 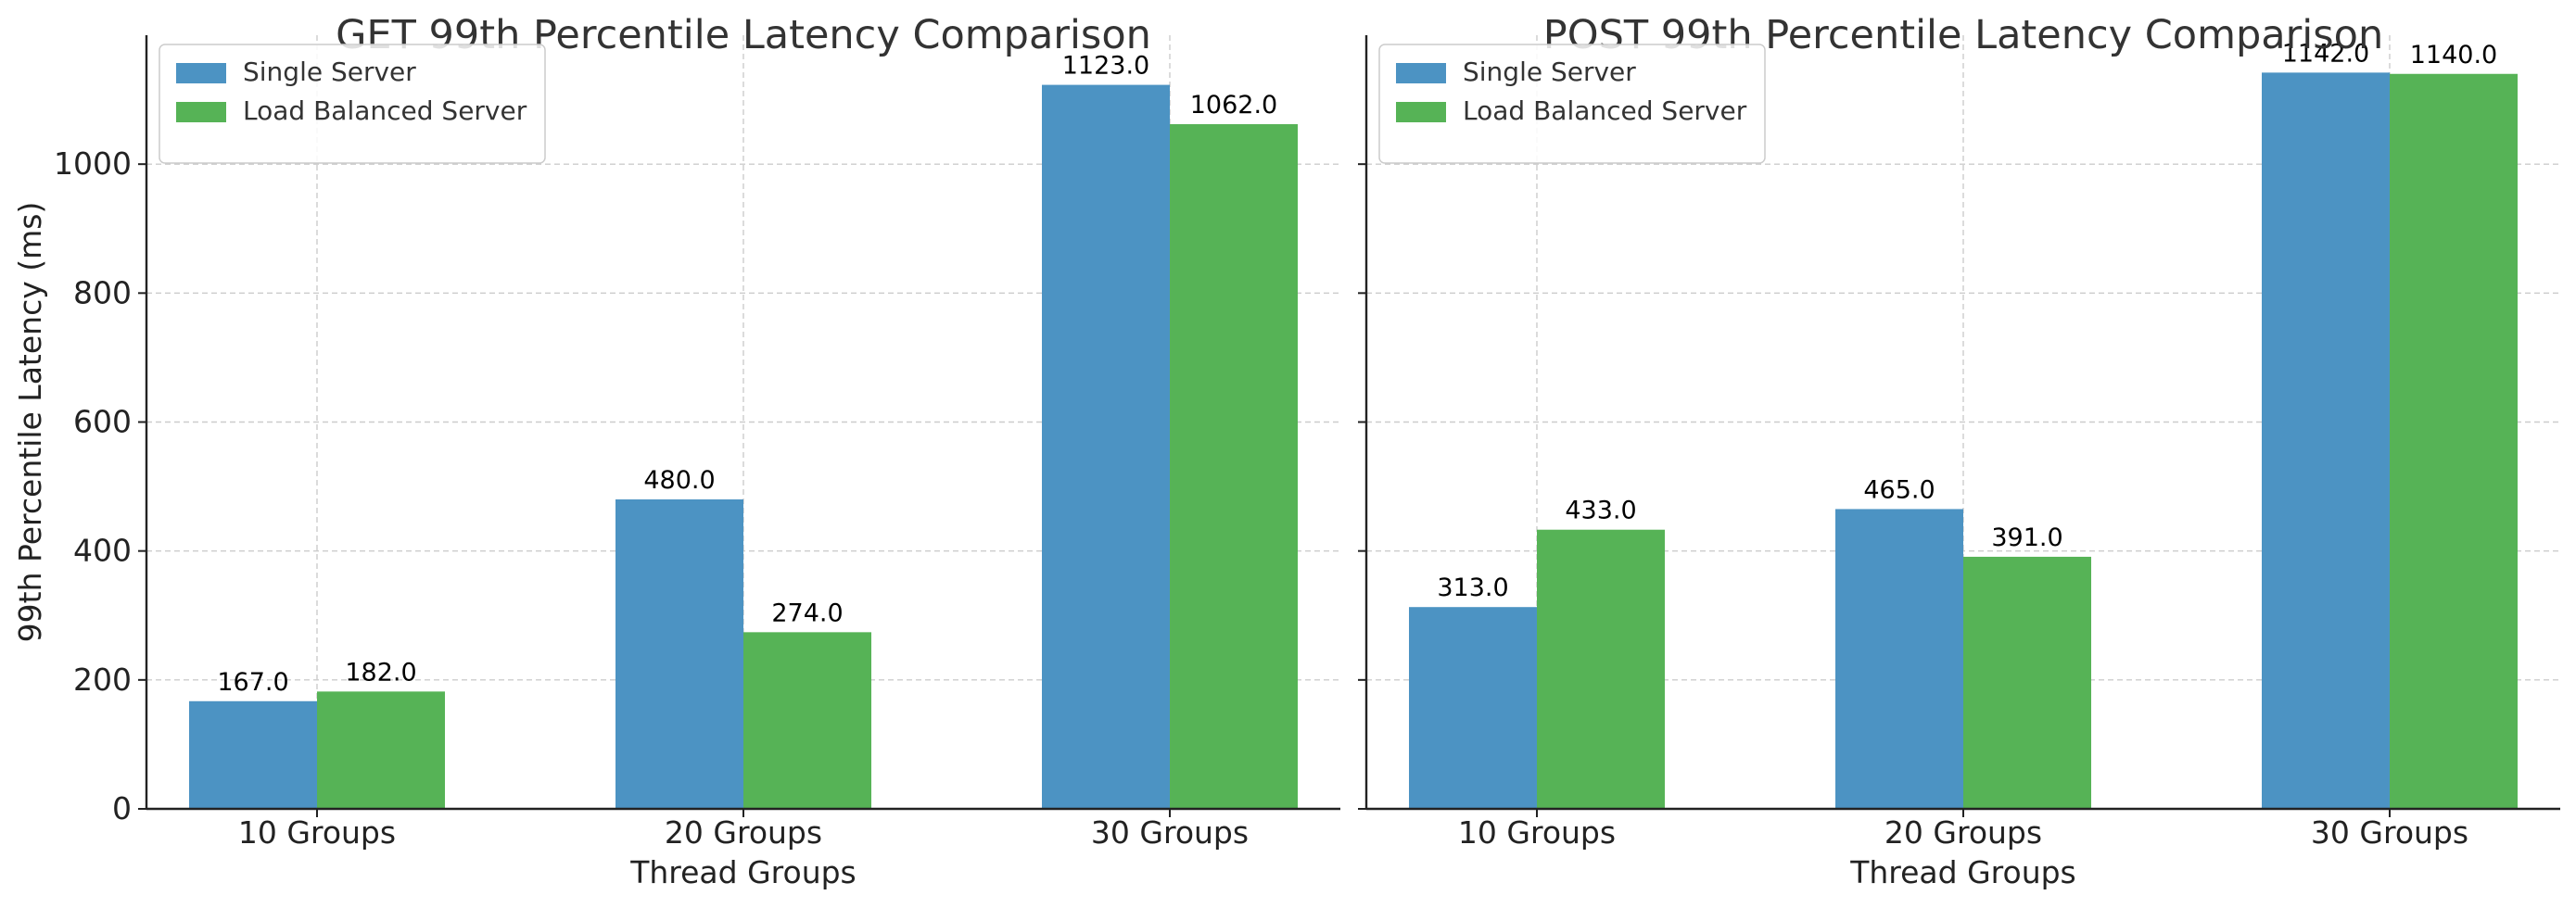 What do you see at coordinates (1600, 511) in the screenshot?
I see `bar-value-label: 433.0` at bounding box center [1600, 511].